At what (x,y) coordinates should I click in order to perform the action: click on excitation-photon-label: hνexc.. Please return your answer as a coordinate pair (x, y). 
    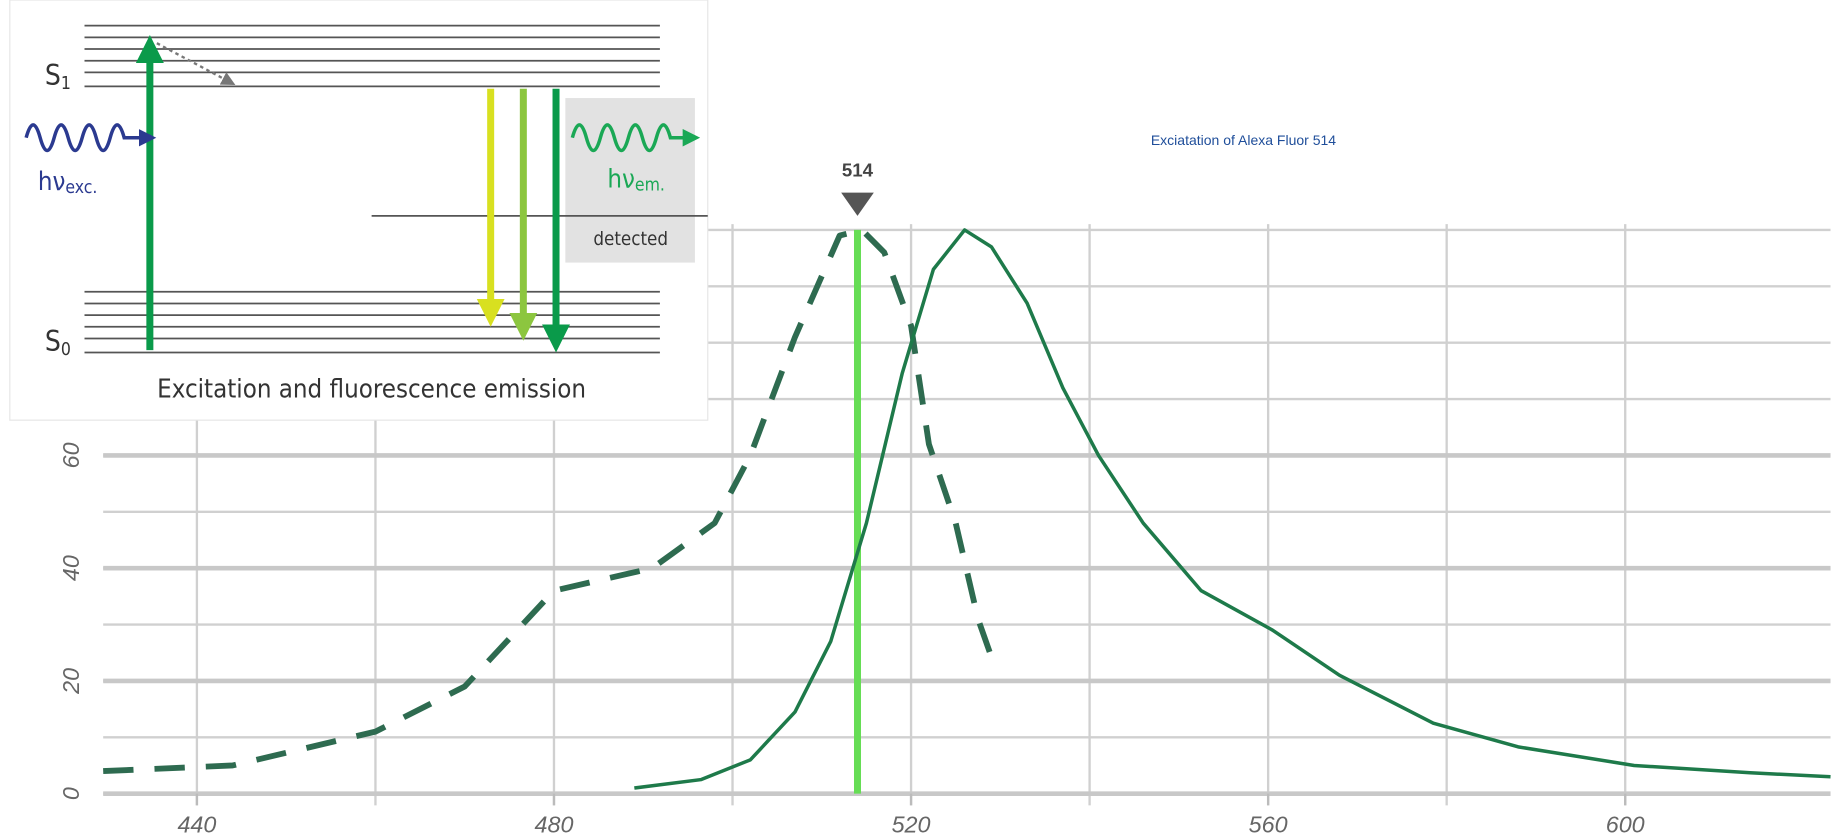
    Looking at the image, I should click on (68, 182).